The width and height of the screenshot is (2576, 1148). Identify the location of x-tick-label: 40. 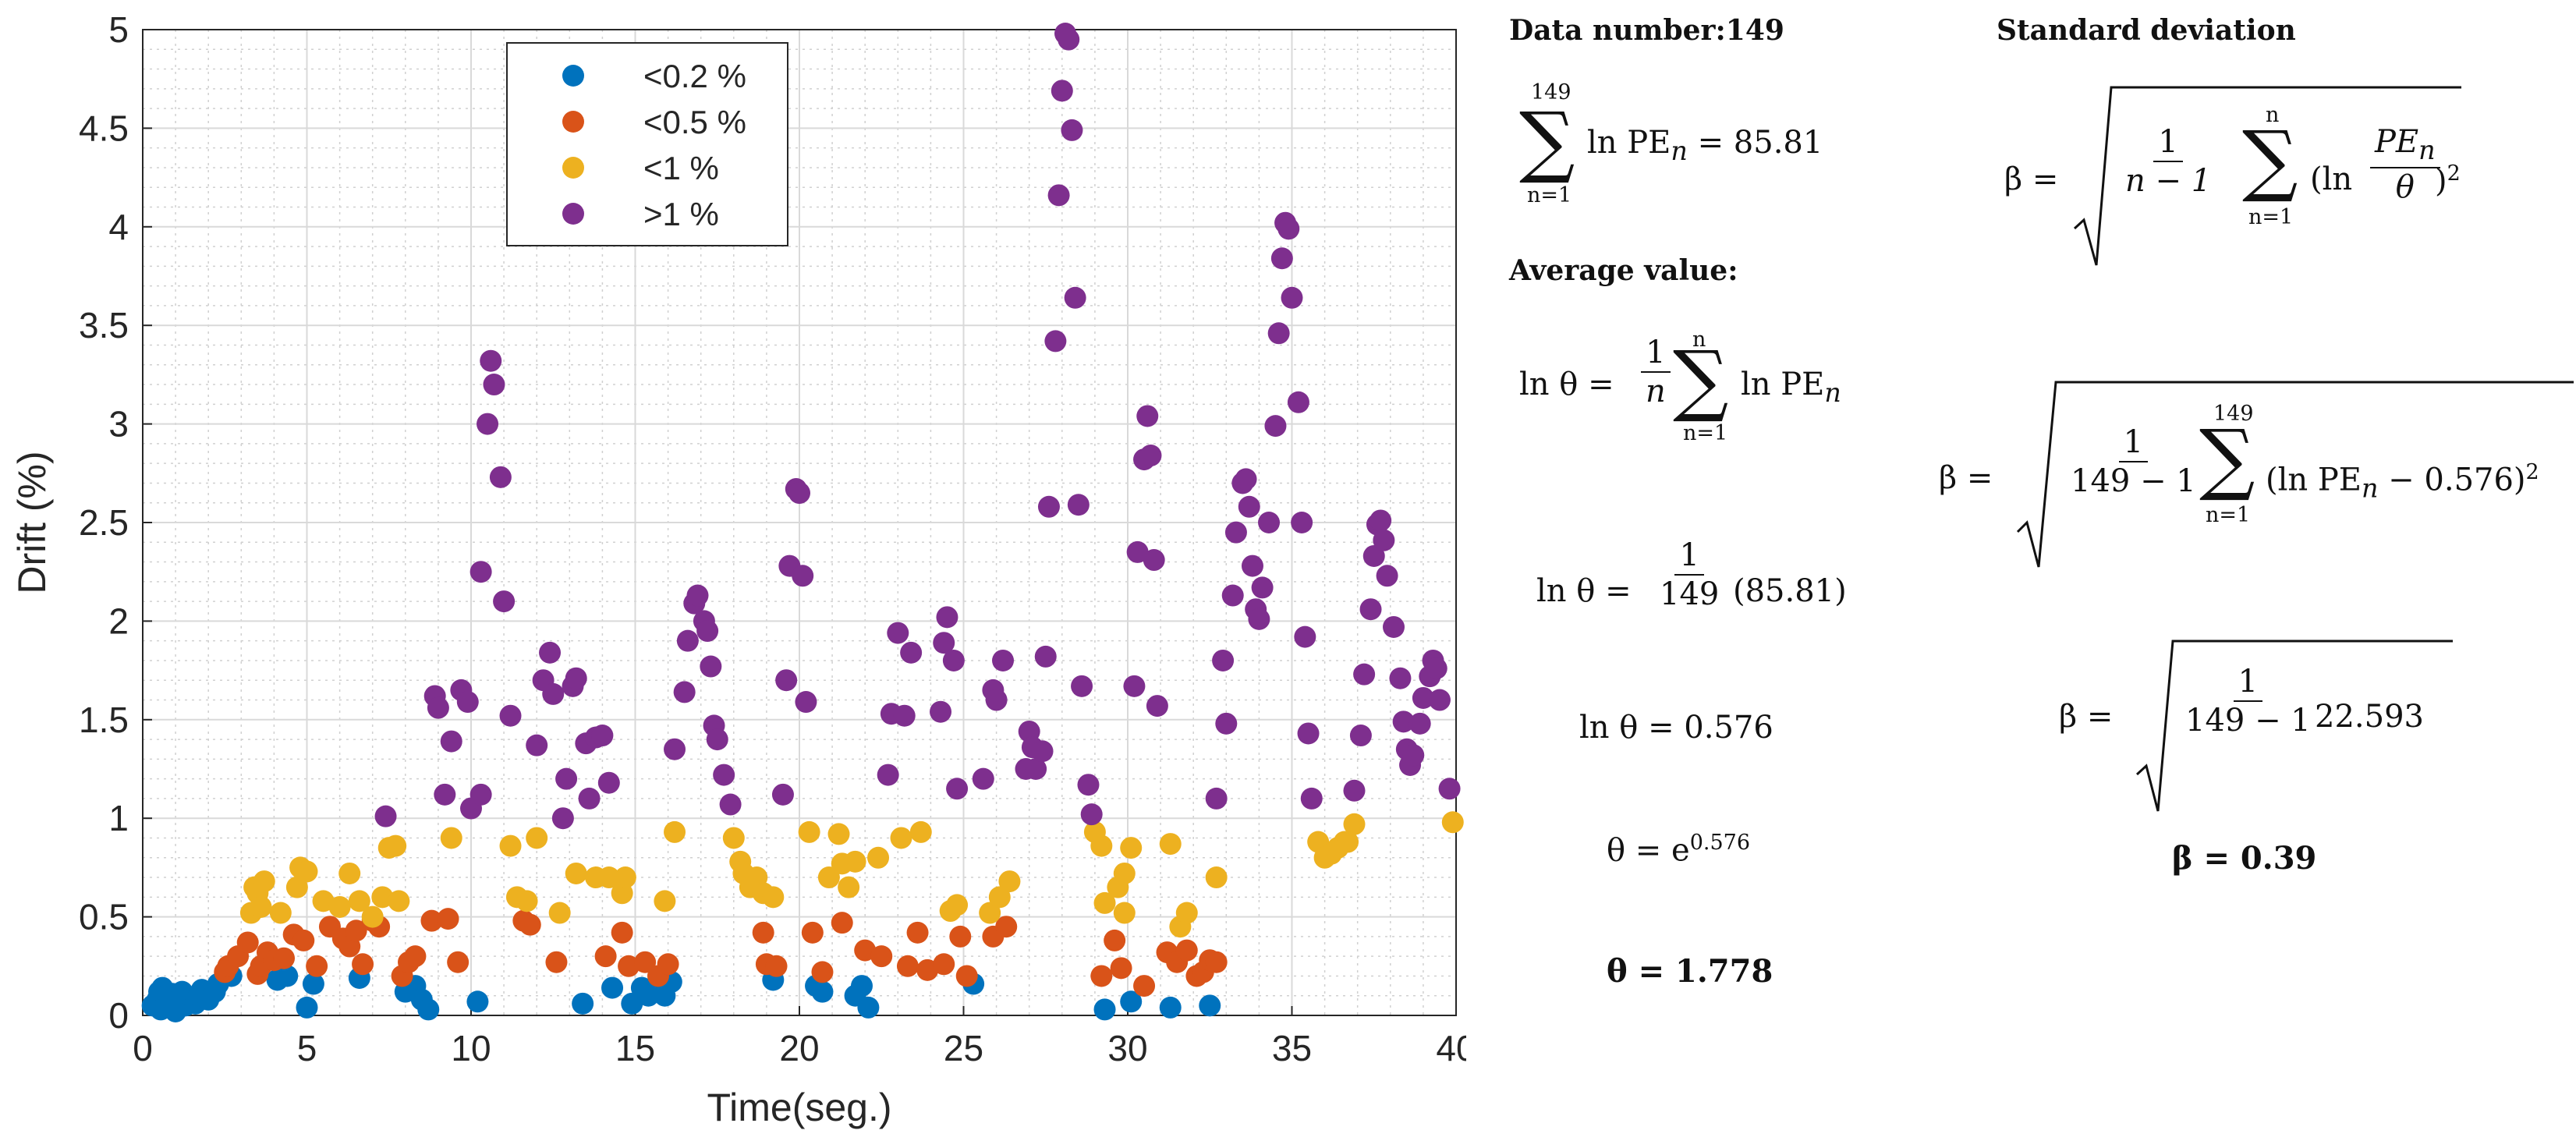
(1451, 1048).